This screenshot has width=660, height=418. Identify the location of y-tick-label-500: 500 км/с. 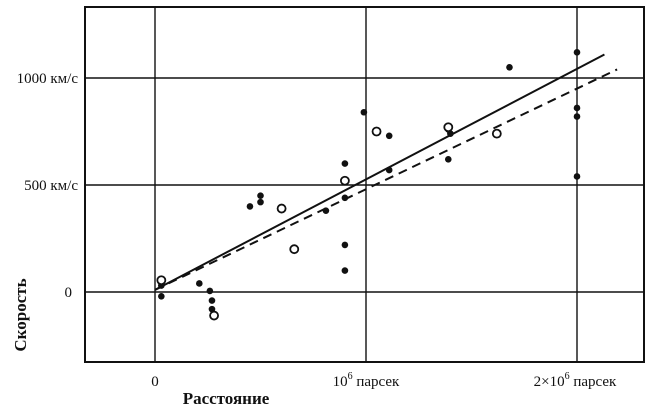
(51, 186).